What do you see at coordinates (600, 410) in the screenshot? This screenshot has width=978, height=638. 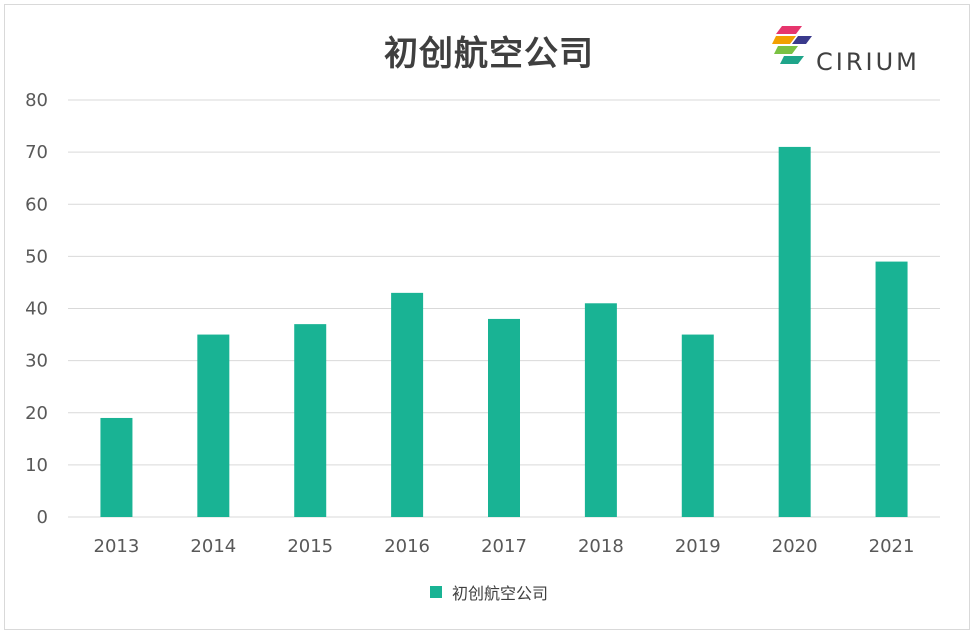 I see `bar-2018` at bounding box center [600, 410].